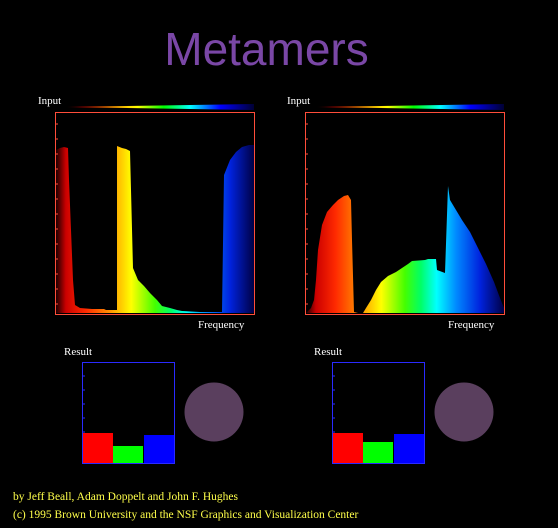 This screenshot has height=528, width=558. I want to click on spectrum-bar-left, so click(160, 107).